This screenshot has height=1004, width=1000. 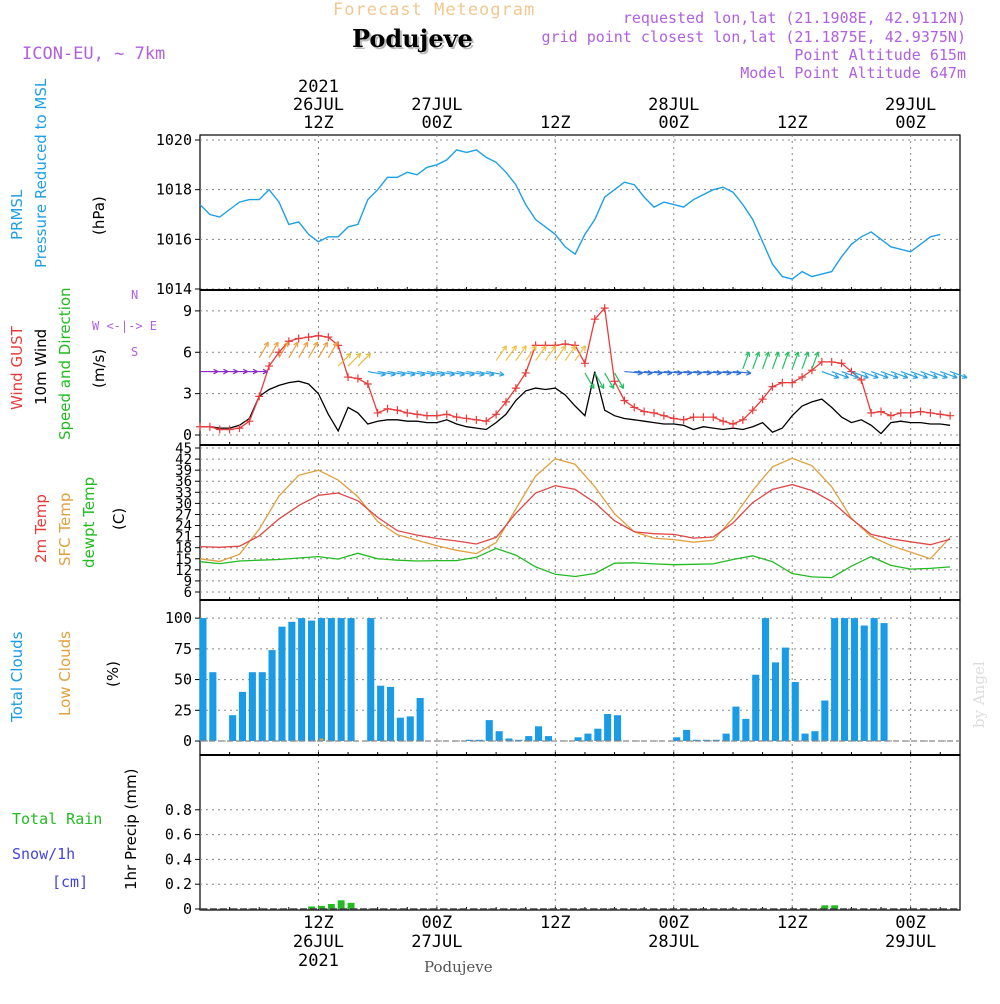 What do you see at coordinates (135, 352) in the screenshot?
I see `compass-s: S` at bounding box center [135, 352].